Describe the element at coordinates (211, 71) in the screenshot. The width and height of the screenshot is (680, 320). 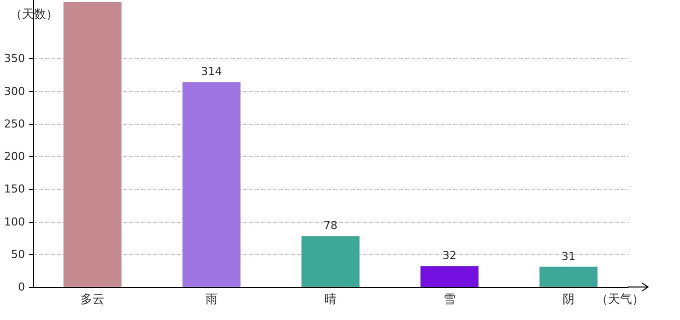
I see `data-label: 314` at that location.